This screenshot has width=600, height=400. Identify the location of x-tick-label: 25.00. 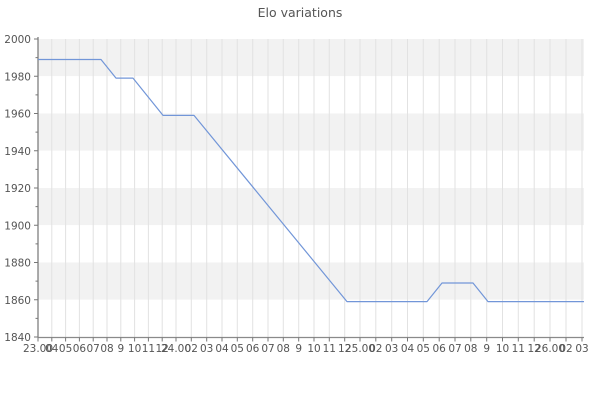
(360, 349).